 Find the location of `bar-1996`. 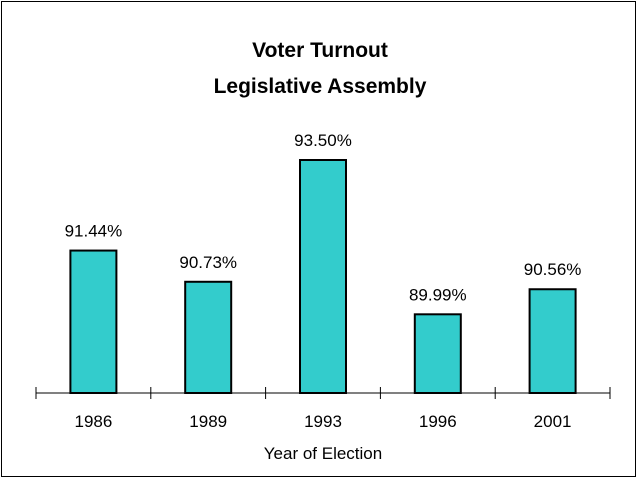

bar-1996 is located at coordinates (437, 354).